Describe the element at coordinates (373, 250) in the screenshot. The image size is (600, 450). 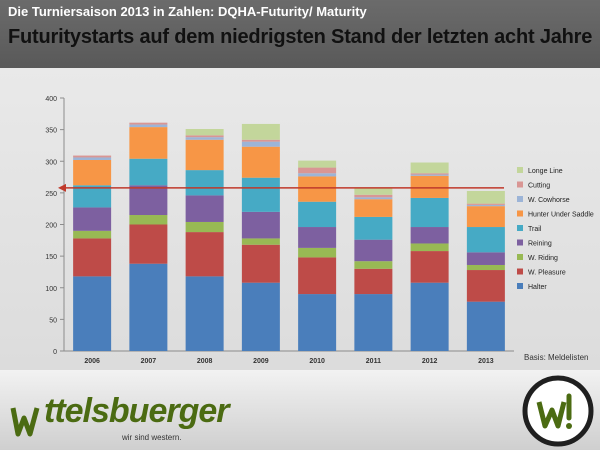
I see `bar-segment-reining-2011` at that location.